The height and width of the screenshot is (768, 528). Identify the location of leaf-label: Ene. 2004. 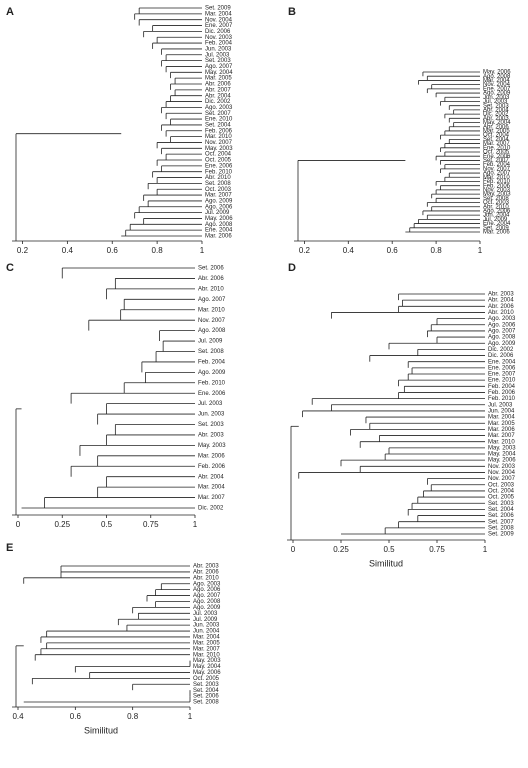
(502, 362).